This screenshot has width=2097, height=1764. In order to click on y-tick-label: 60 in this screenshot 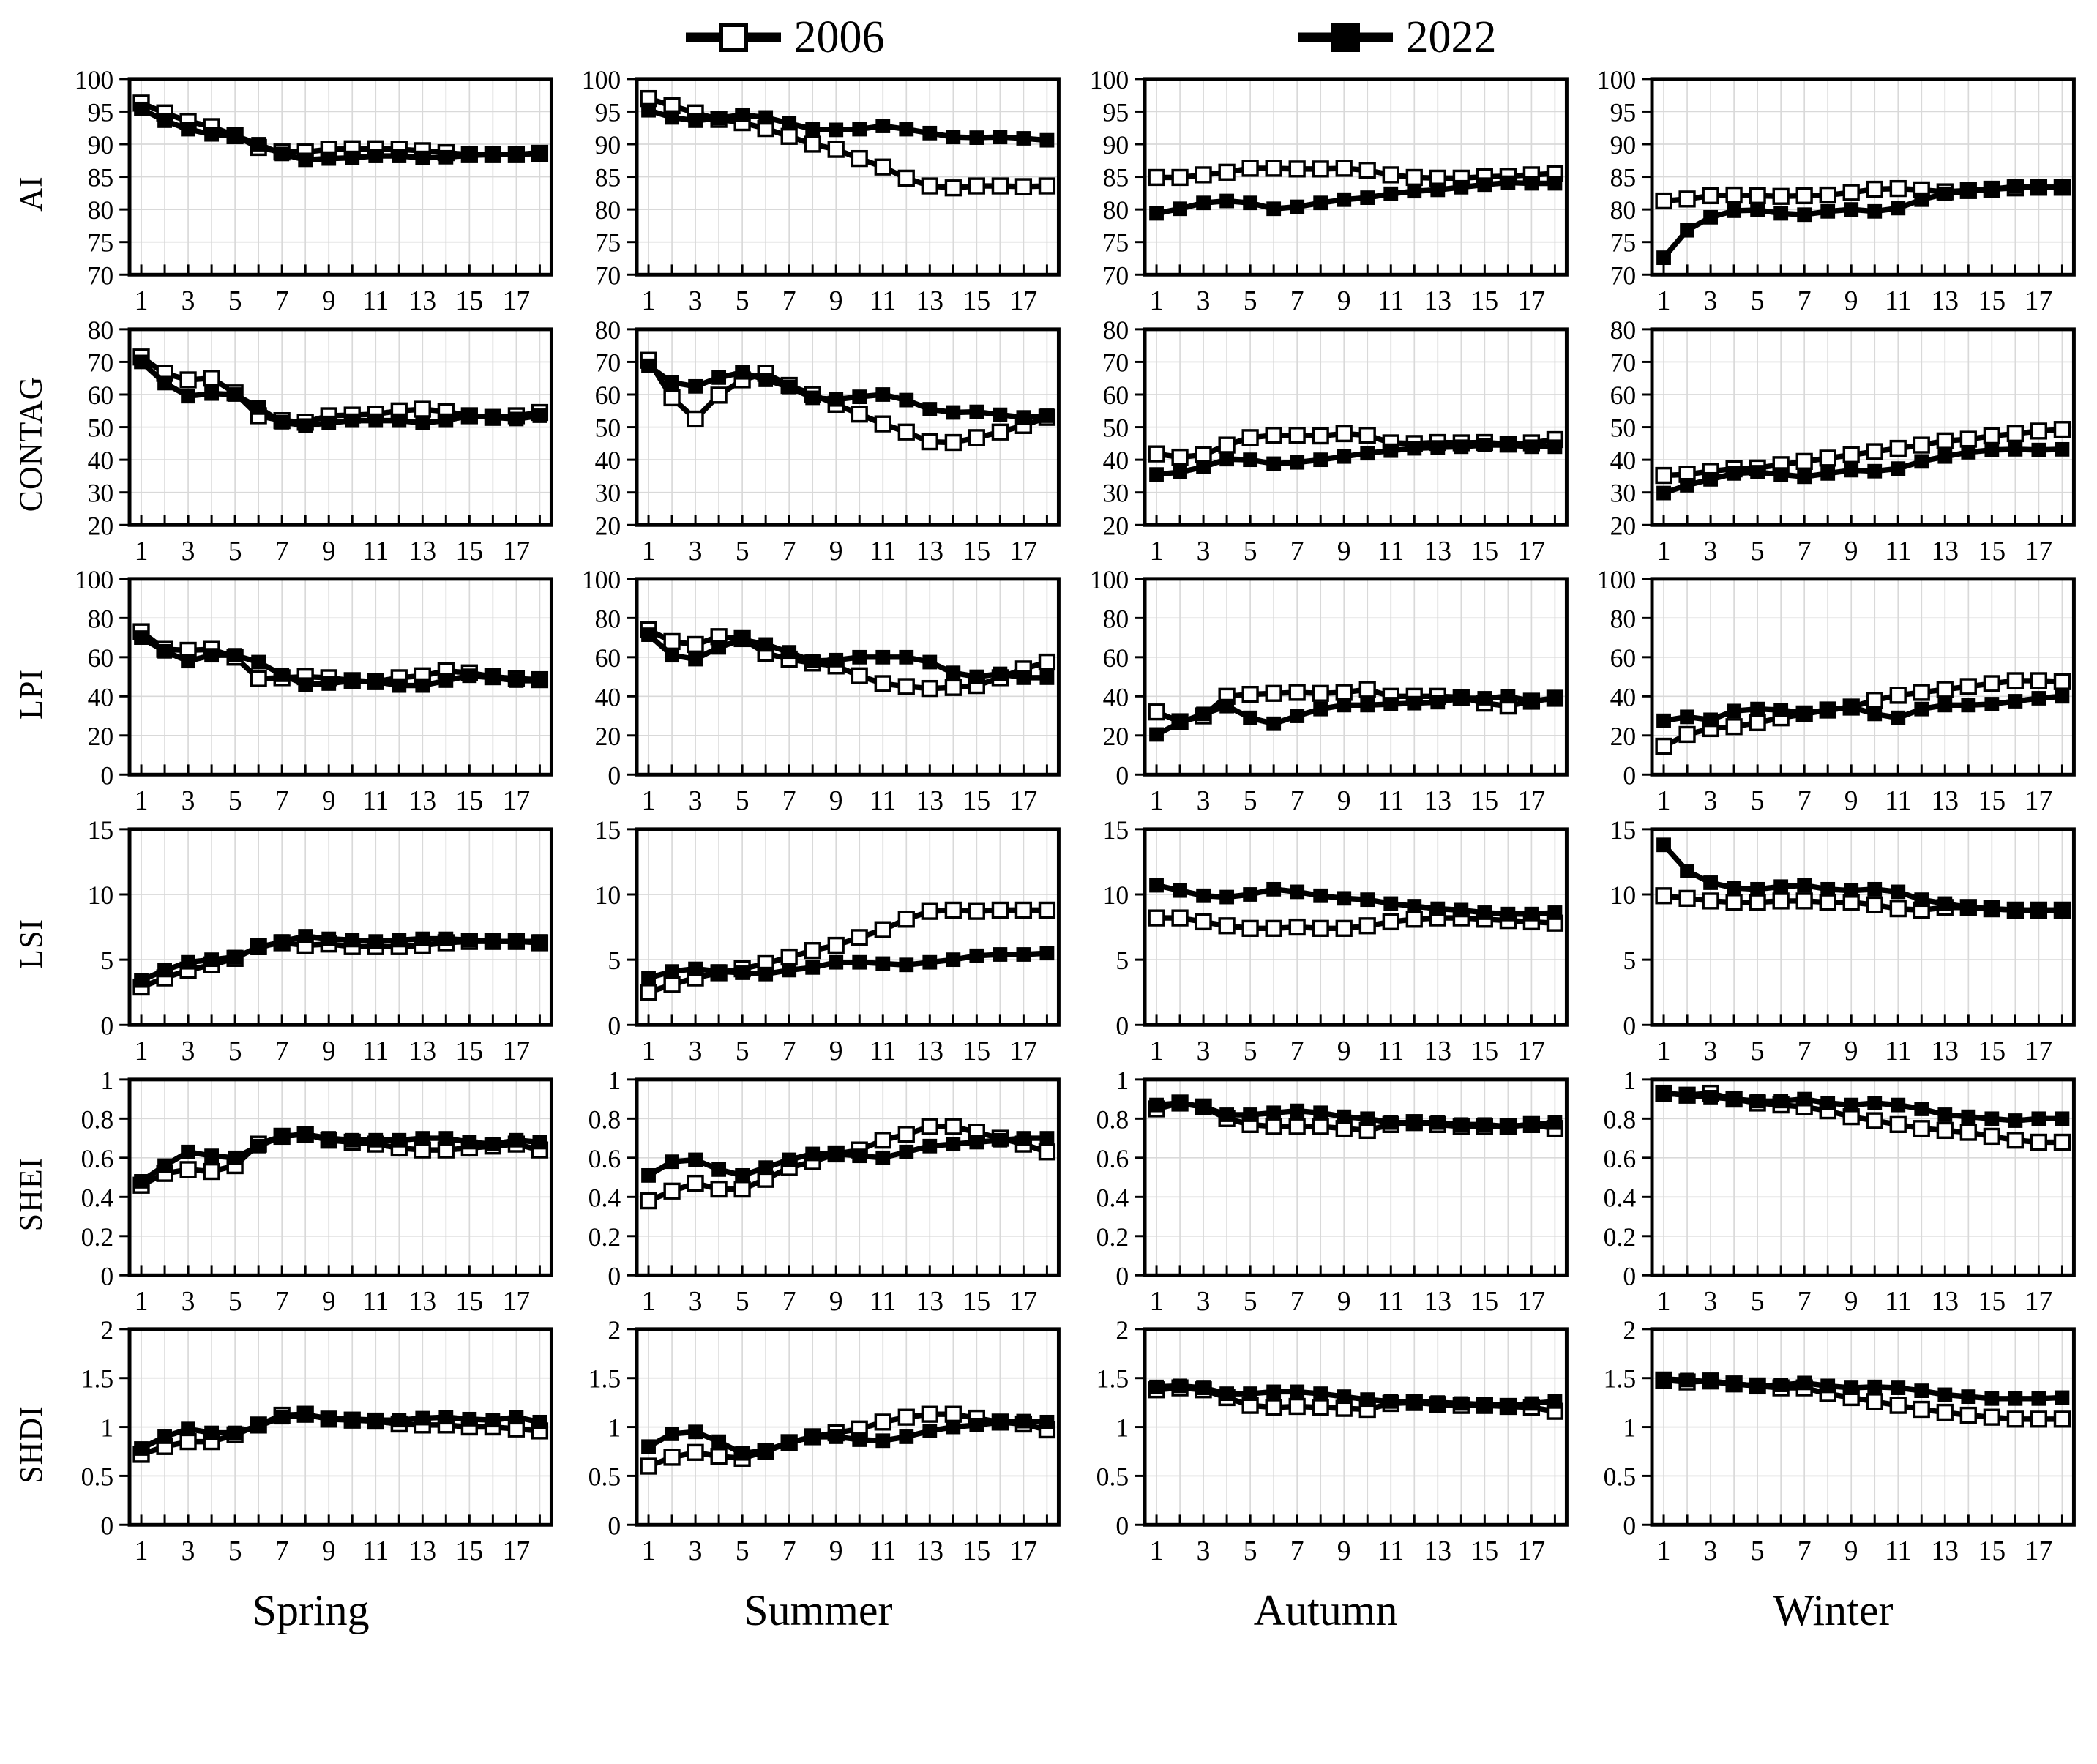, I will do `click(1115, 395)`.